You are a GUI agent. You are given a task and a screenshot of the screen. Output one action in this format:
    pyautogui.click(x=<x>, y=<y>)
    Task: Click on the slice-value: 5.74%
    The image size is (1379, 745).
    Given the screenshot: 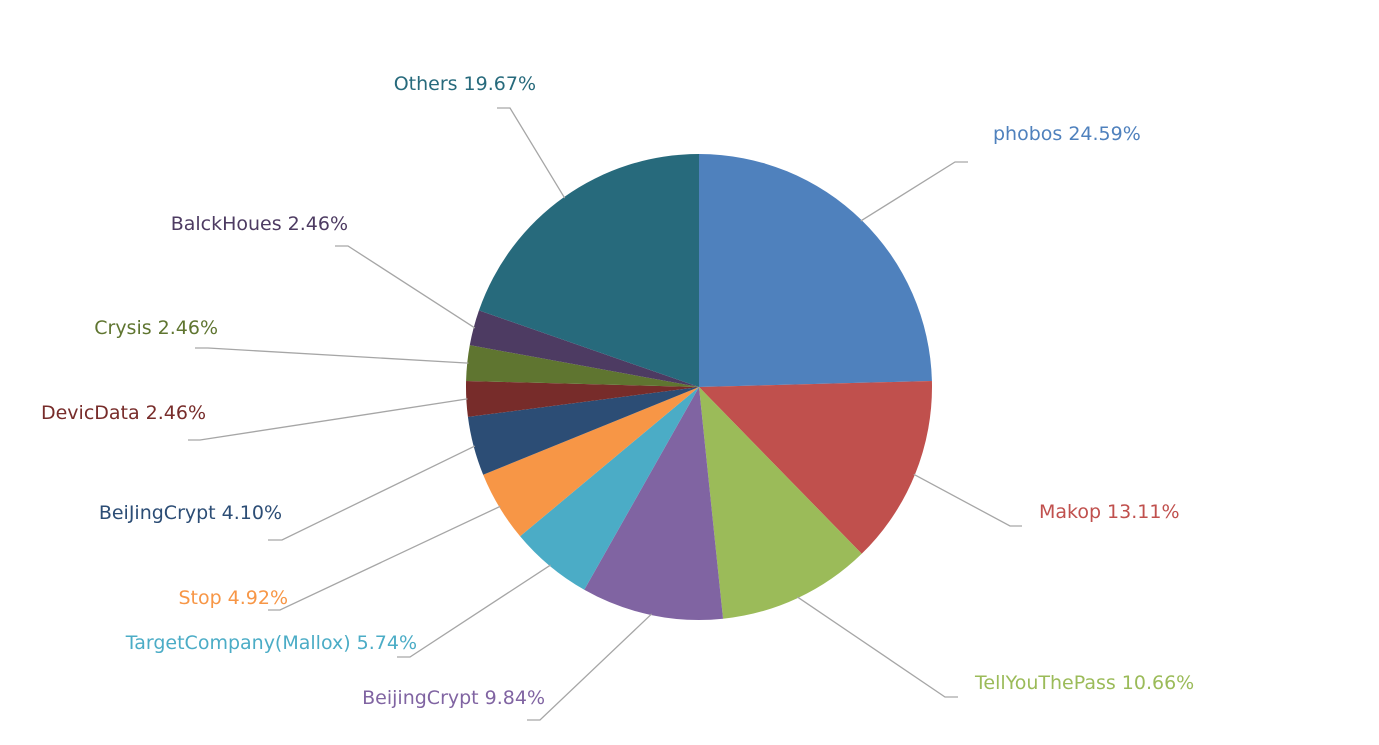 What is the action you would take?
    pyautogui.click(x=387, y=643)
    